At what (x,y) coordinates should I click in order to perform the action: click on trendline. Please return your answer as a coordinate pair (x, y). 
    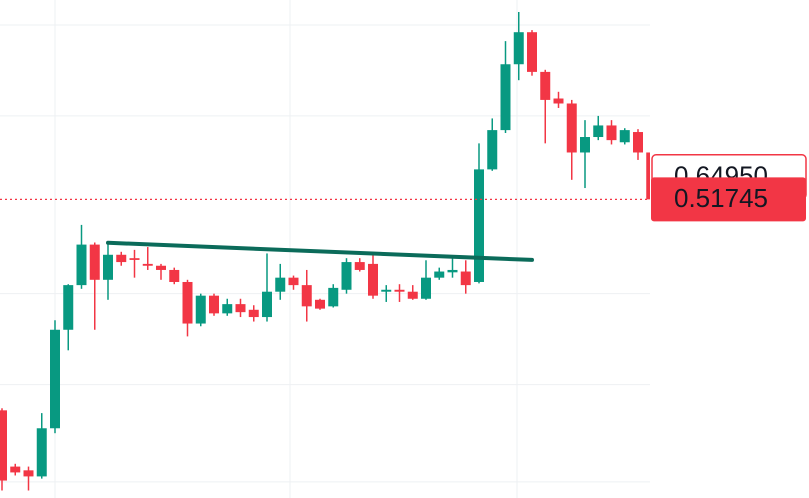
    Looking at the image, I should click on (320, 251).